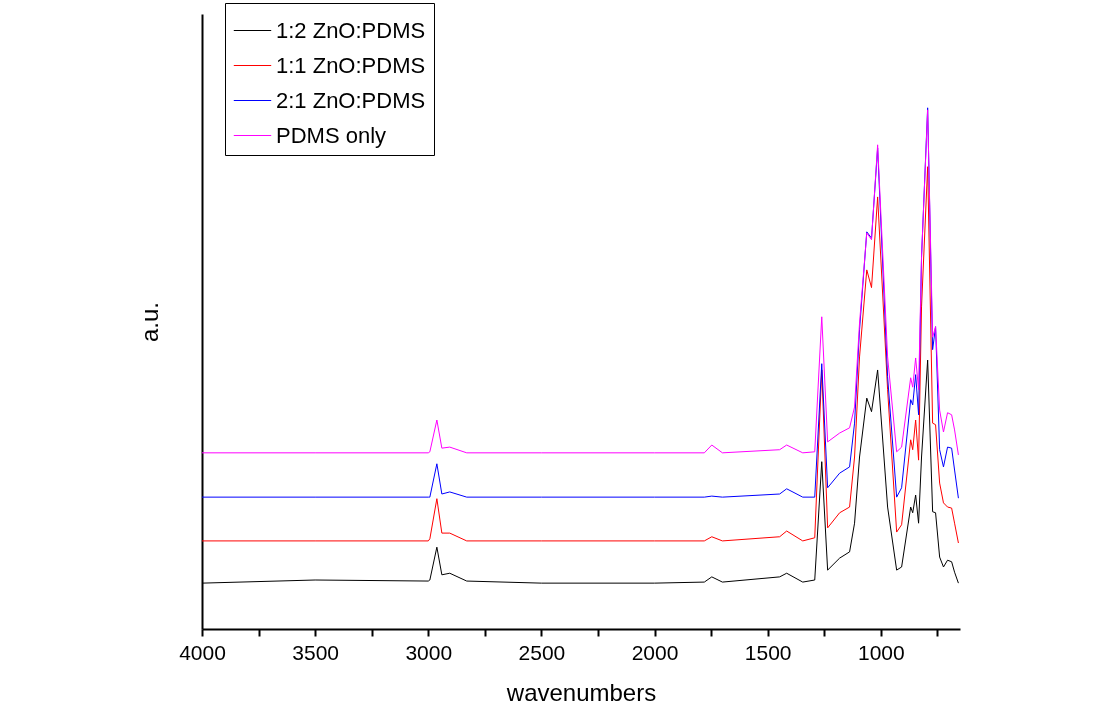 The image size is (1097, 721). Describe the element at coordinates (351, 30) in the screenshot. I see `legend-label: 1:2 ZnO:PDMS` at that location.